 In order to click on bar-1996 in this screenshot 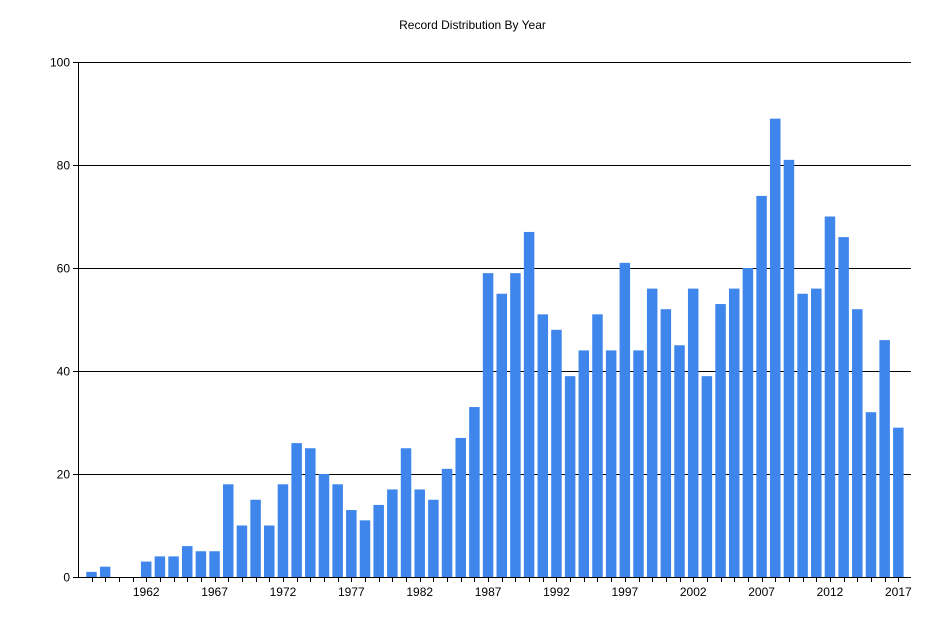, I will do `click(611, 463)`.